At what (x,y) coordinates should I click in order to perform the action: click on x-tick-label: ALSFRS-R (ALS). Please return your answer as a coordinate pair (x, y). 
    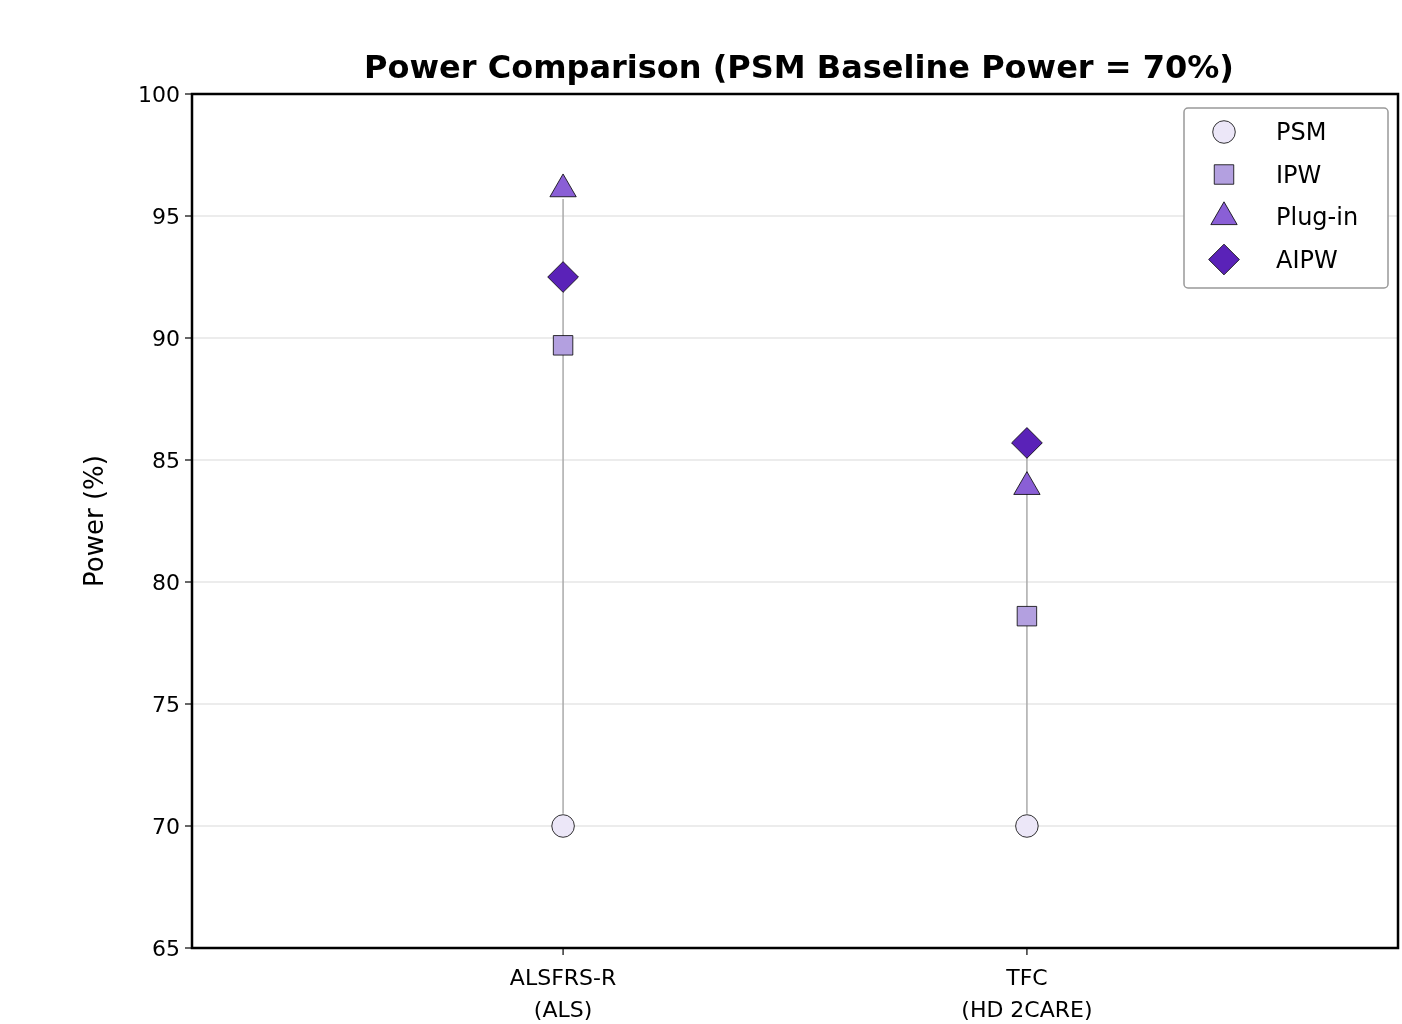
    Looking at the image, I should click on (563, 993).